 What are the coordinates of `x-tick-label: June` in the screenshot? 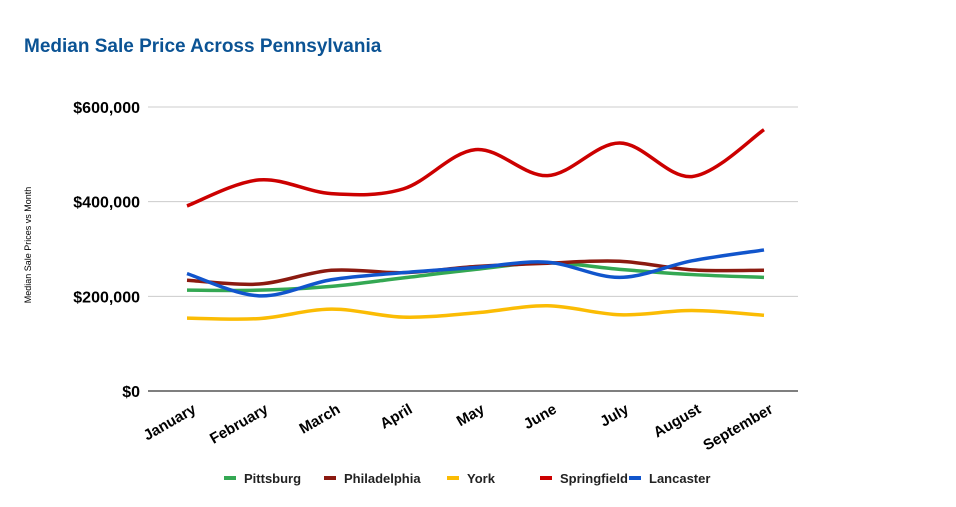 It's located at (540, 417).